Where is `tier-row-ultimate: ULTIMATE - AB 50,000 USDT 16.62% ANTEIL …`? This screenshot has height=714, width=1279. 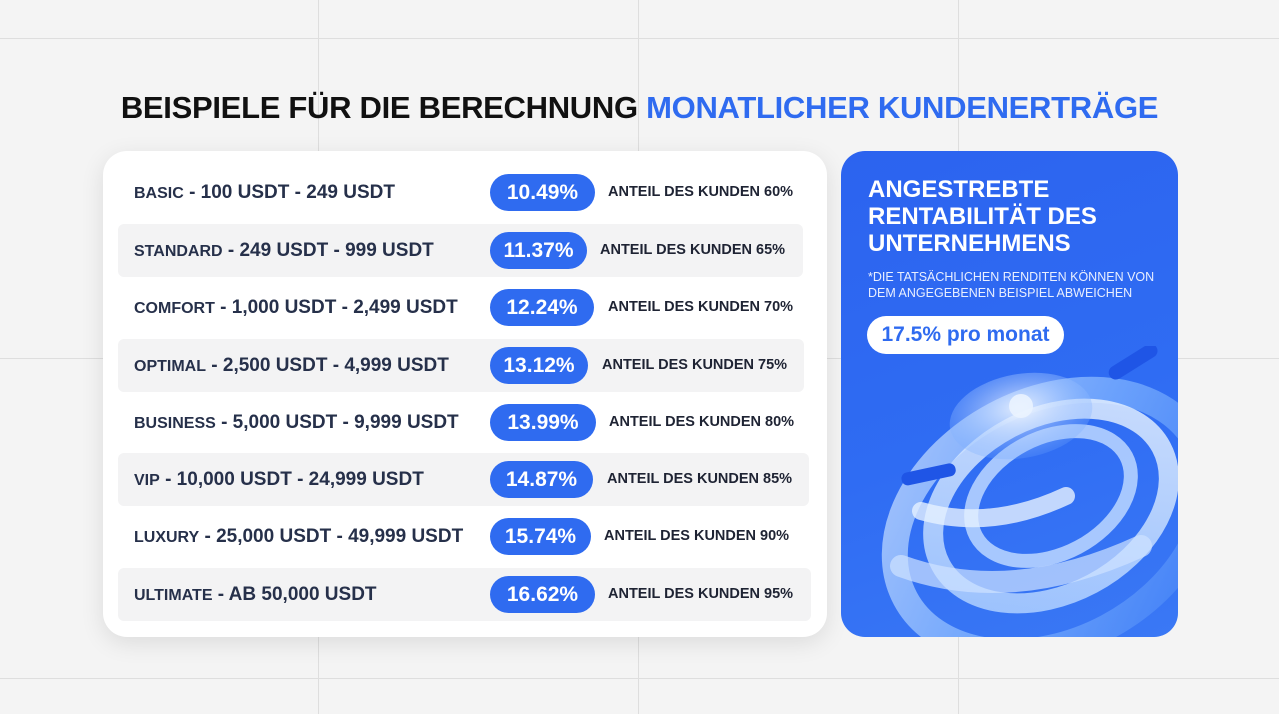
tier-row-ultimate: ULTIMATE - AB 50,000 USDT 16.62% ANTEIL … is located at coordinates (464, 594).